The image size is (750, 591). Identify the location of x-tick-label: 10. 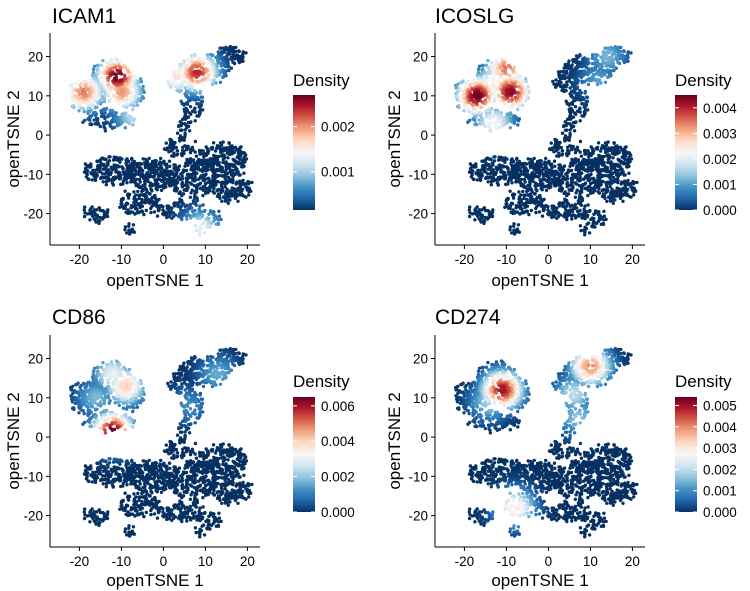
(205, 259).